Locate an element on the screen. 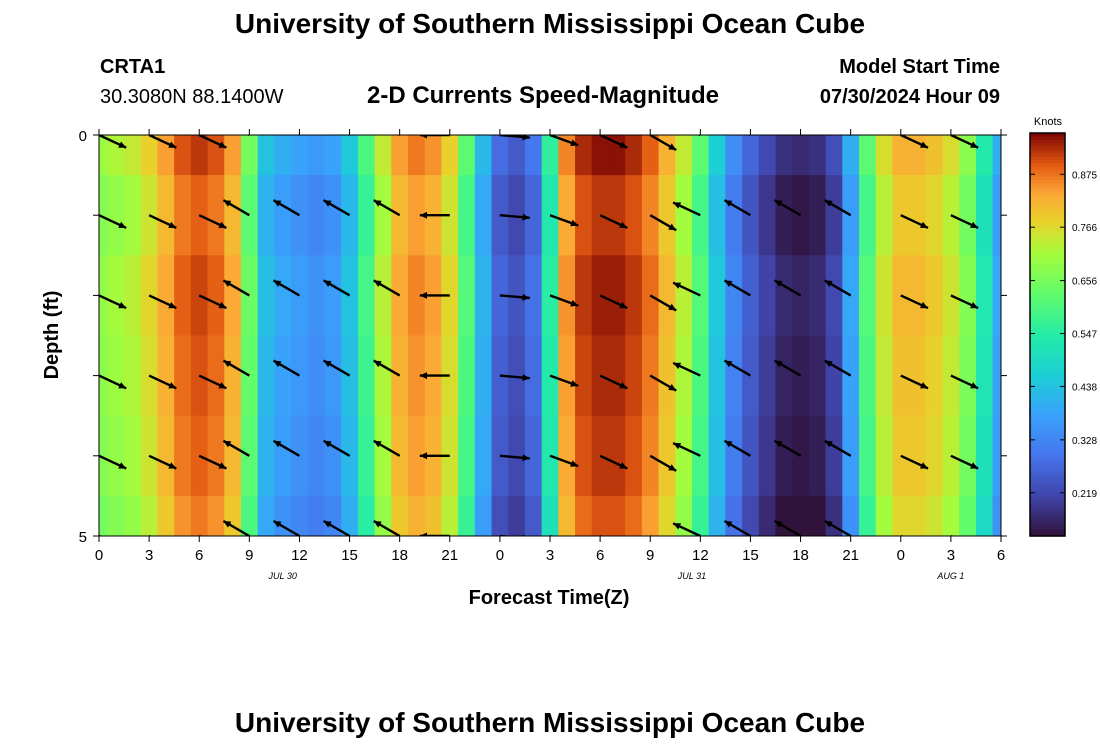 Image resolution: width=1100 pixels, height=750 pixels. x-tick-label: 15 is located at coordinates (750, 555).